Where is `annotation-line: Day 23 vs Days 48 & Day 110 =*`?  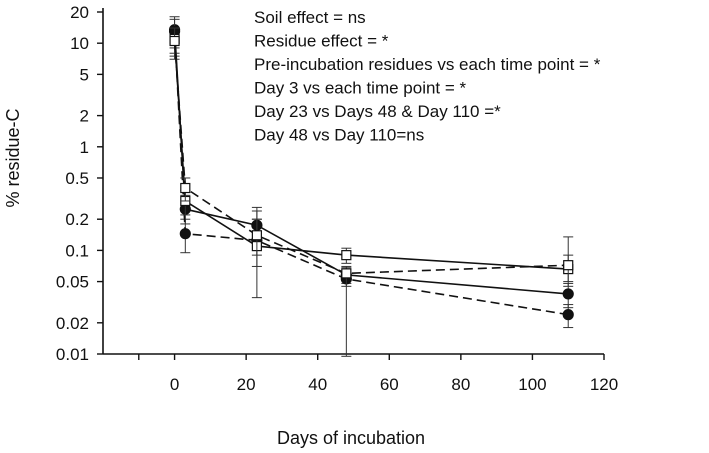 annotation-line: Day 23 vs Days 48 & Day 110 =* is located at coordinates (377, 111).